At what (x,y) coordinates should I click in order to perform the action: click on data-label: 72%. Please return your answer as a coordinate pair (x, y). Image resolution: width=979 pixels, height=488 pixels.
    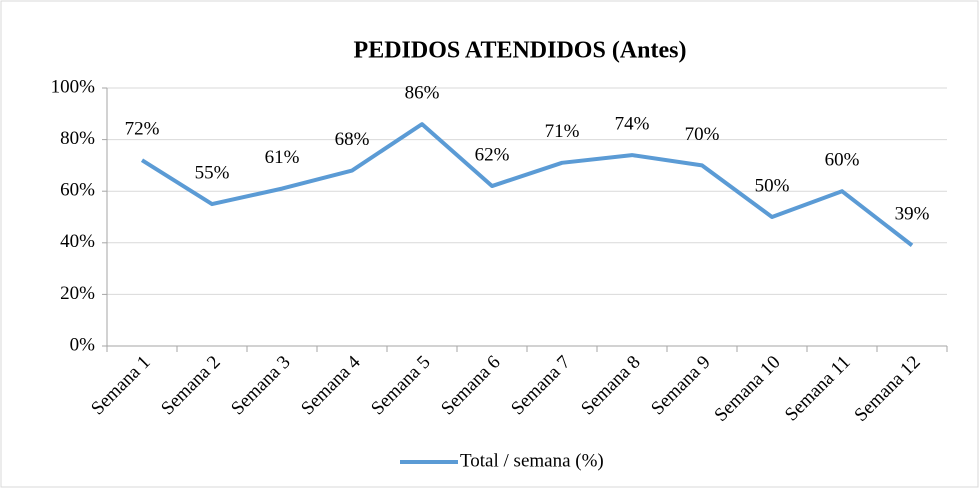
    Looking at the image, I should click on (142, 129).